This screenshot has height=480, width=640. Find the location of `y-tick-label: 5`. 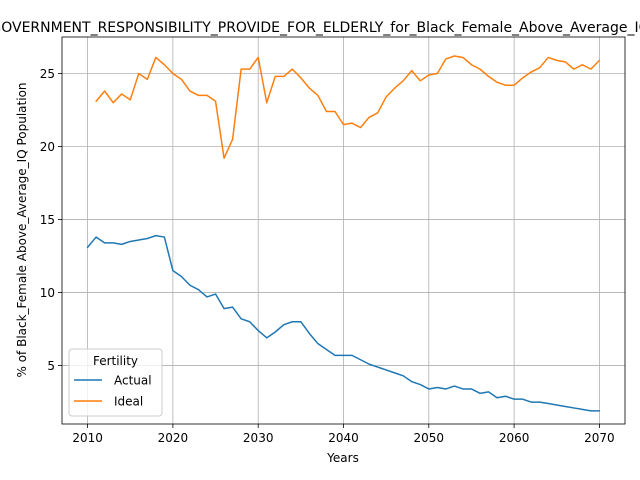

y-tick-label: 5 is located at coordinates (51, 366).